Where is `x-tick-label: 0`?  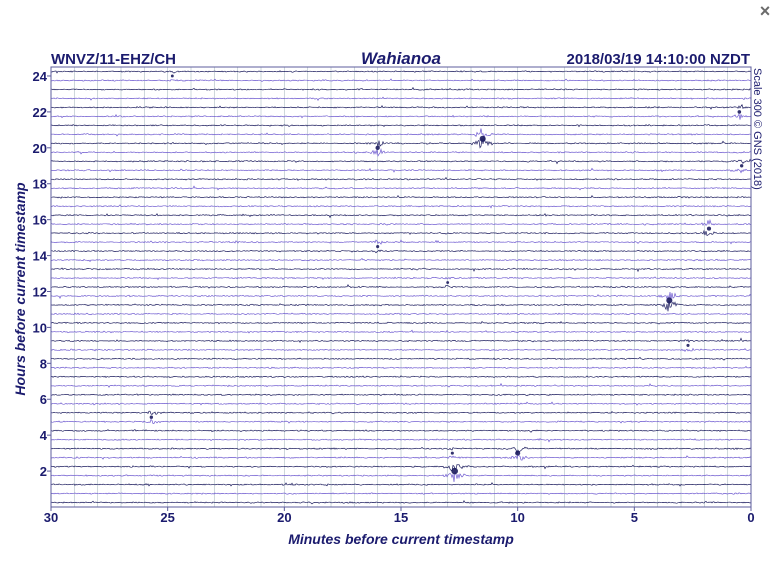 x-tick-label: 0 is located at coordinates (750, 517).